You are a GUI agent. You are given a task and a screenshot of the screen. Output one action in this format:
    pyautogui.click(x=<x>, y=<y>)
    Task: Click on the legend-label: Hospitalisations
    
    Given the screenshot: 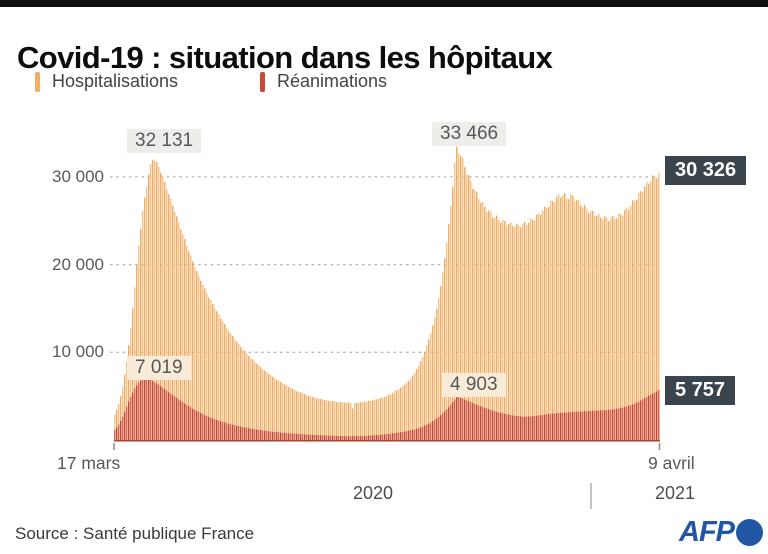 What is the action you would take?
    pyautogui.click(x=115, y=81)
    